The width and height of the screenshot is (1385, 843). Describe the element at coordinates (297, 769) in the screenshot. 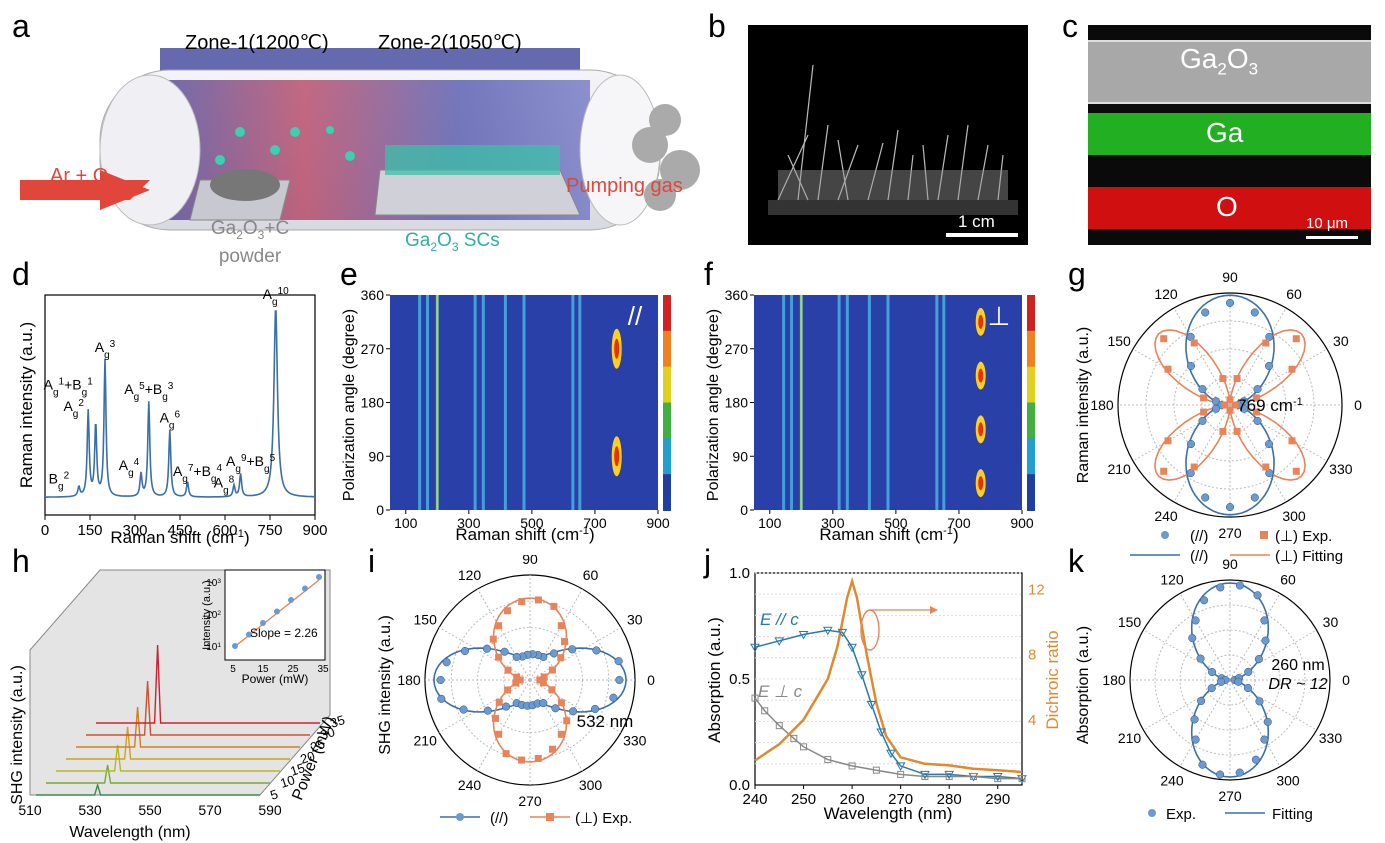

I see `z-tick-label: 15` at that location.